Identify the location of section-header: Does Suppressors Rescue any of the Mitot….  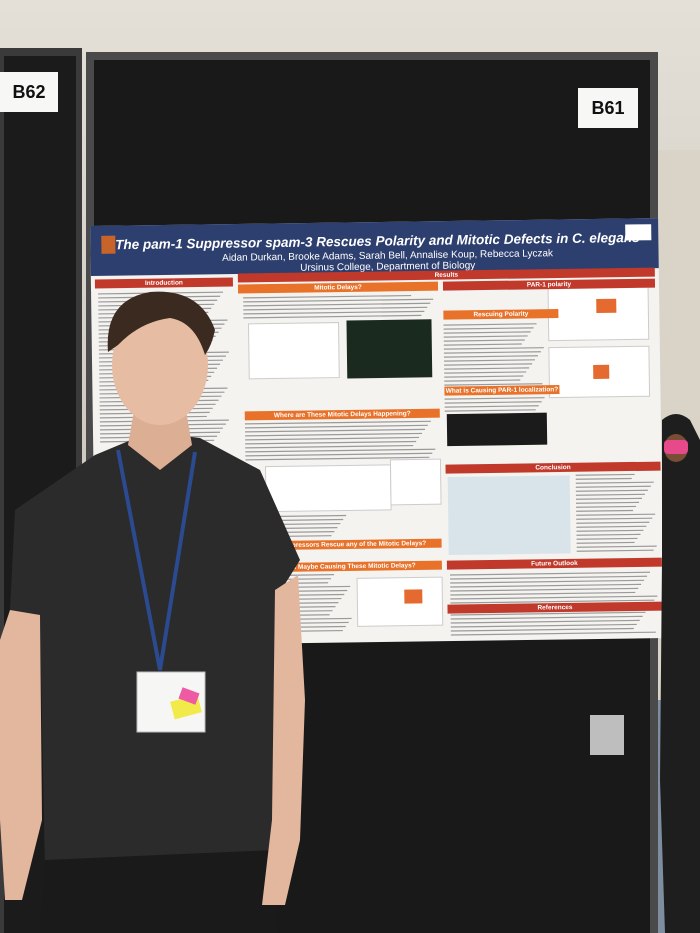
(344, 544).